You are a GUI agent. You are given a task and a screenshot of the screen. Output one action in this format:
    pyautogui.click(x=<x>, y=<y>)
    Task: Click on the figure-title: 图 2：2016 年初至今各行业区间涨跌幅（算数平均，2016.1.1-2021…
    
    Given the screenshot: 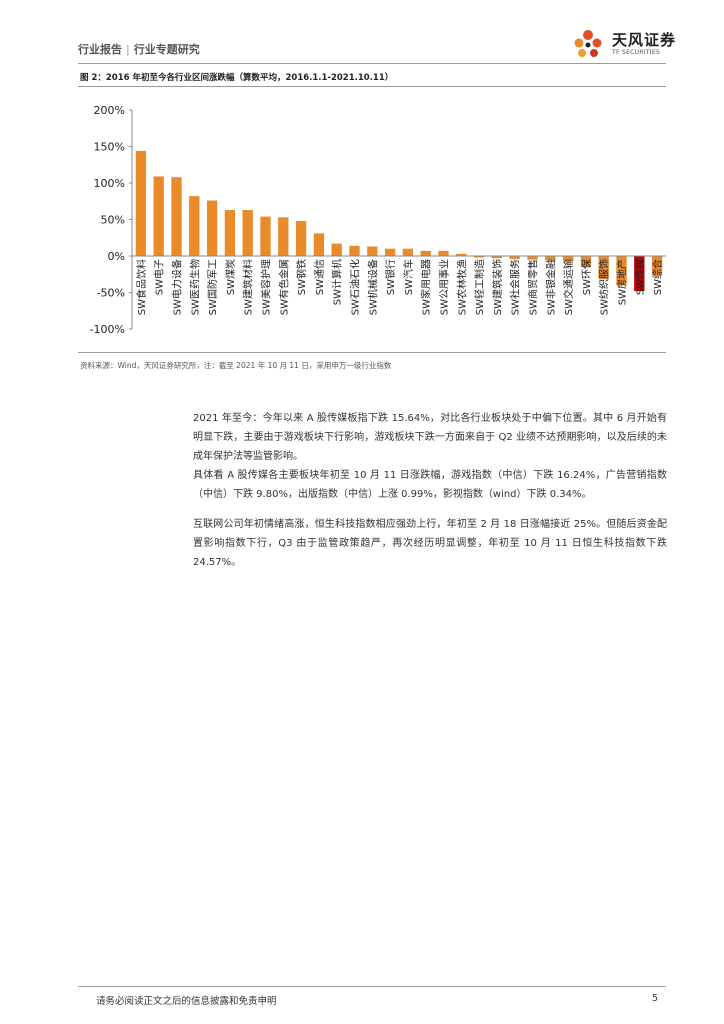 What is the action you would take?
    pyautogui.click(x=237, y=78)
    